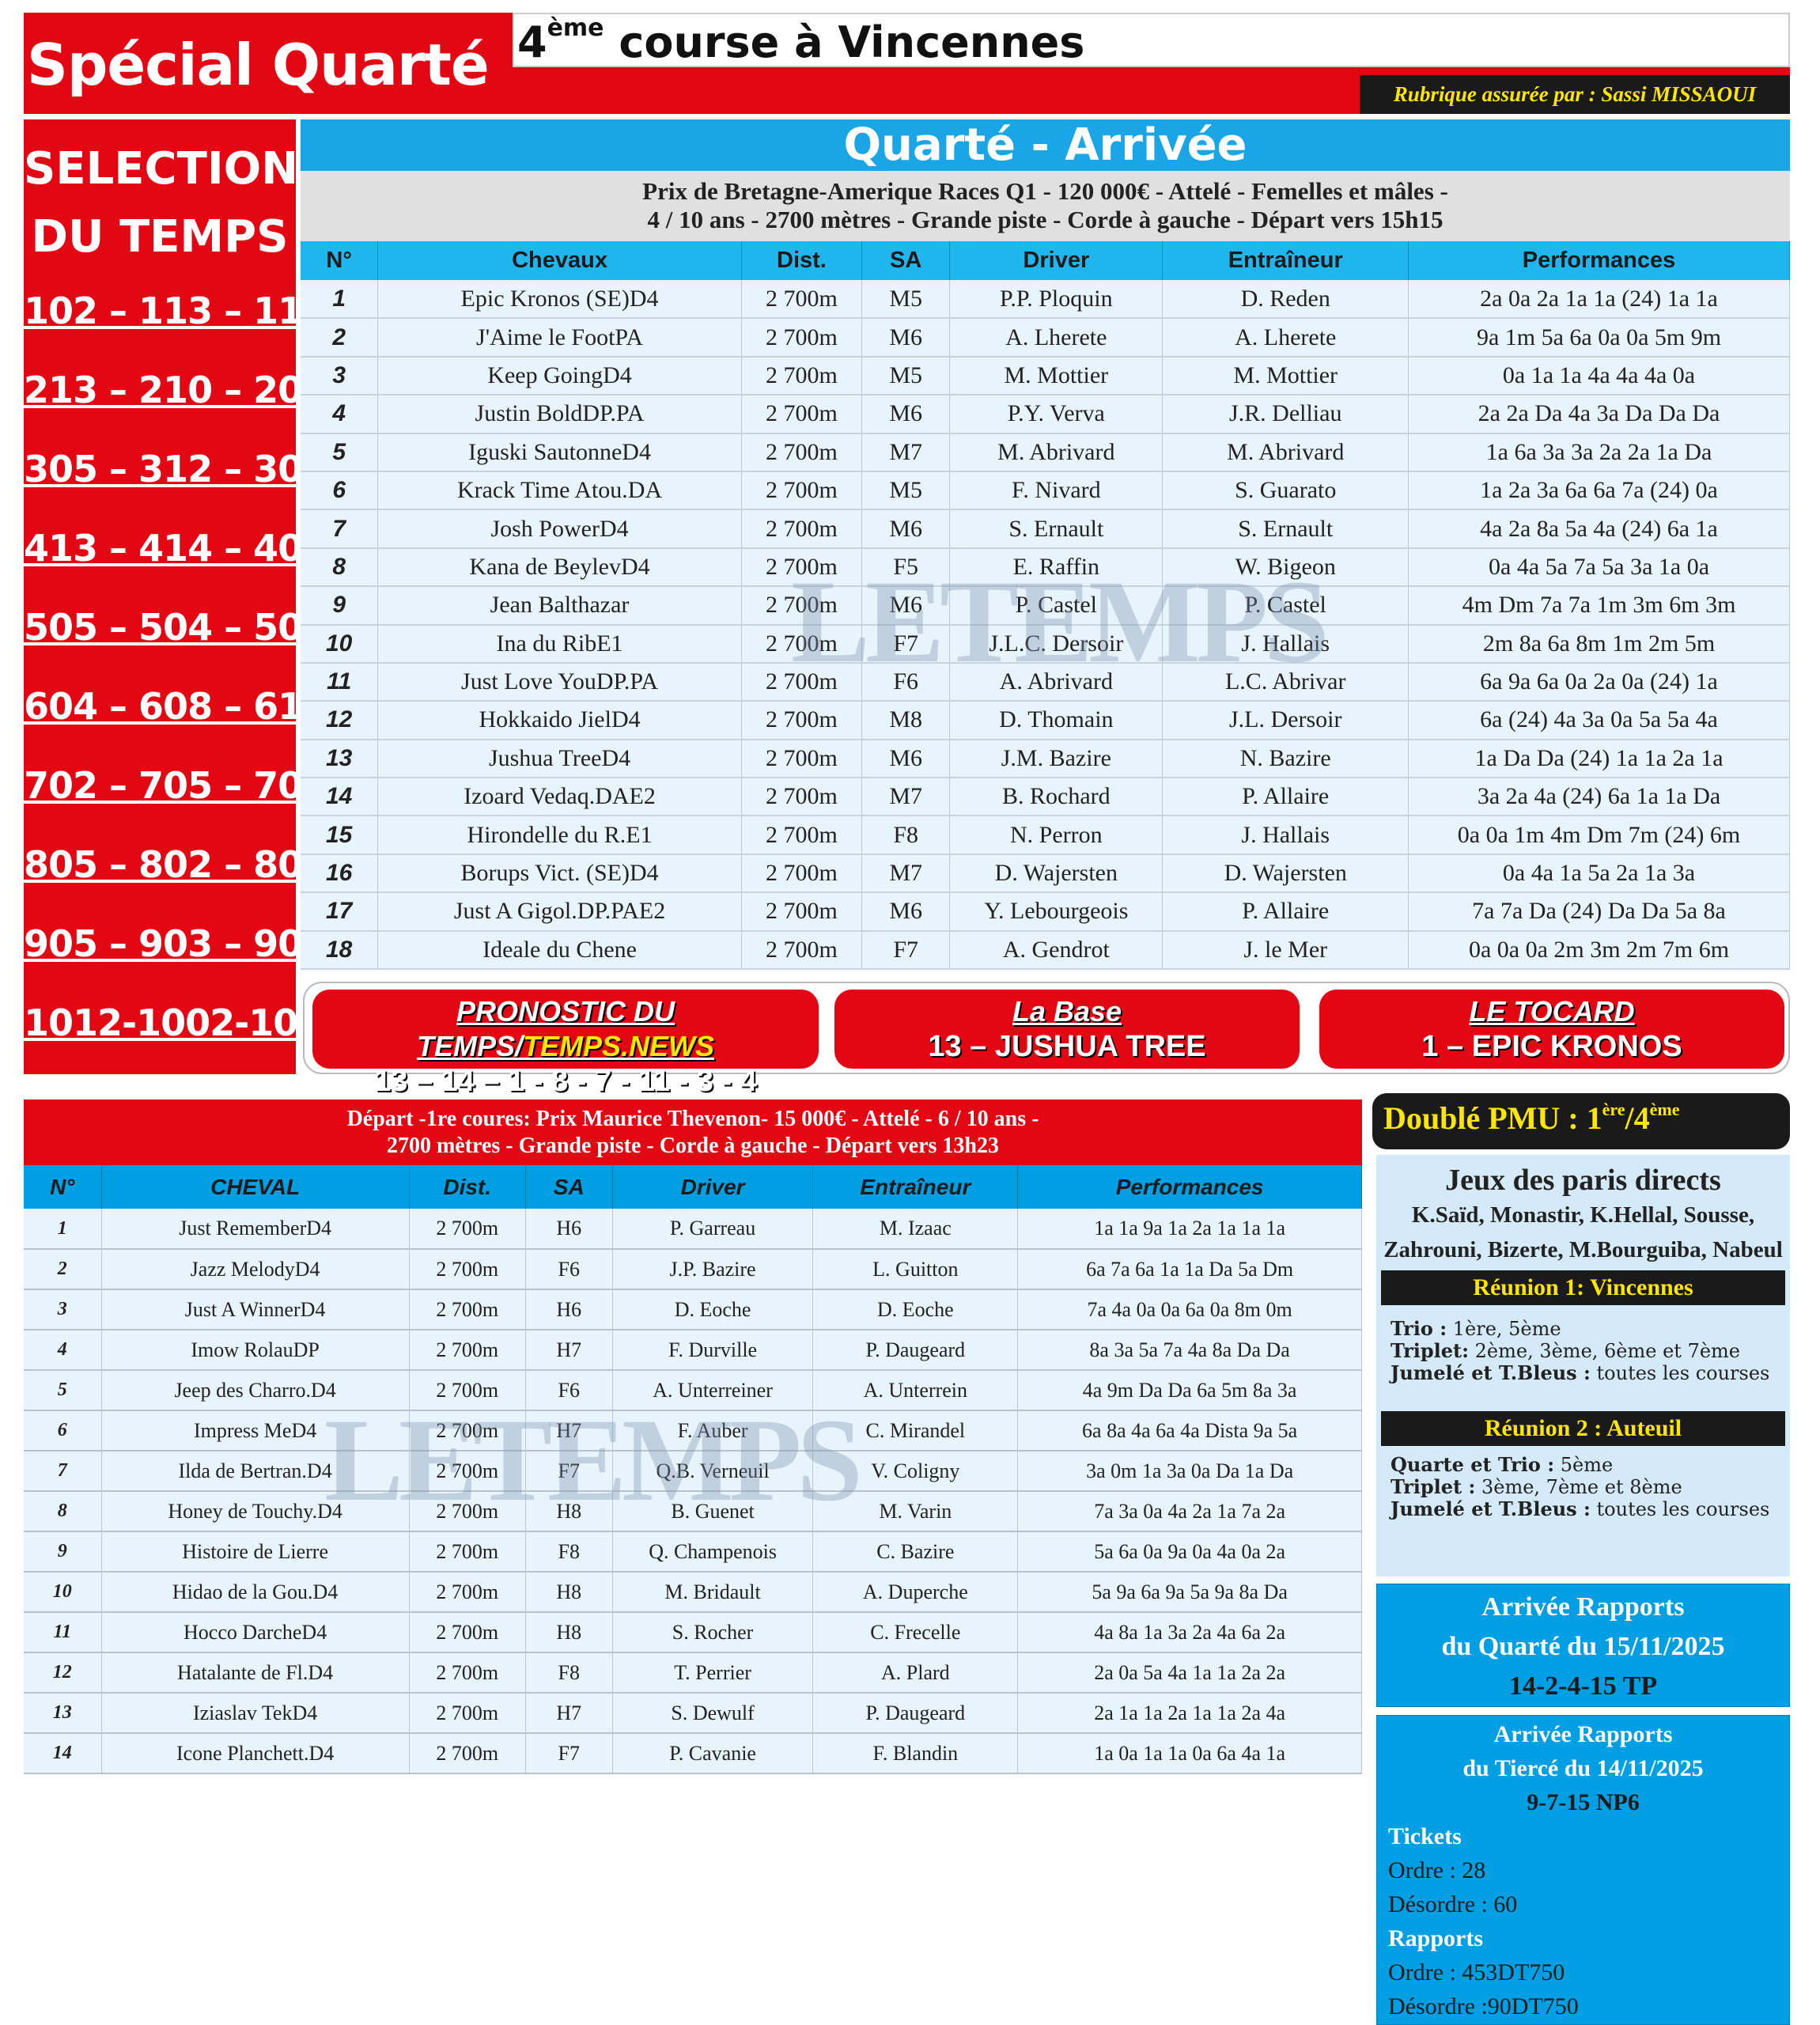  I want to click on table-cell: Hatalante de Fl.D4, so click(255, 1673).